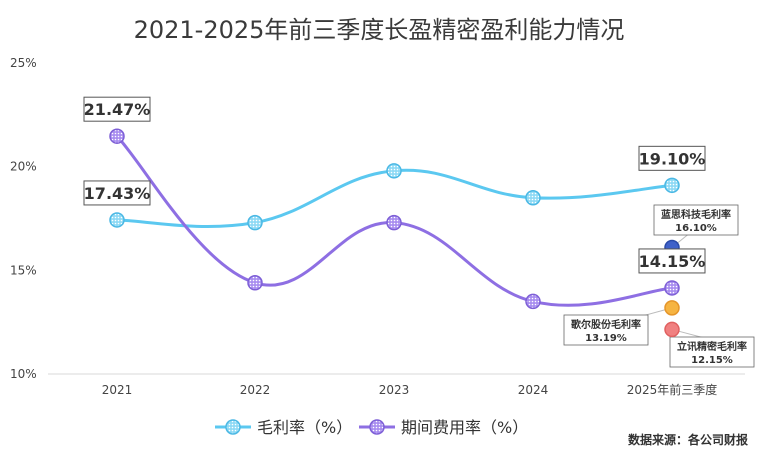 This screenshot has width=758, height=456. What do you see at coordinates (379, 30) in the screenshot?
I see `chart-title: 2021-2025年前三季度长盈精密盈利能力情况` at bounding box center [379, 30].